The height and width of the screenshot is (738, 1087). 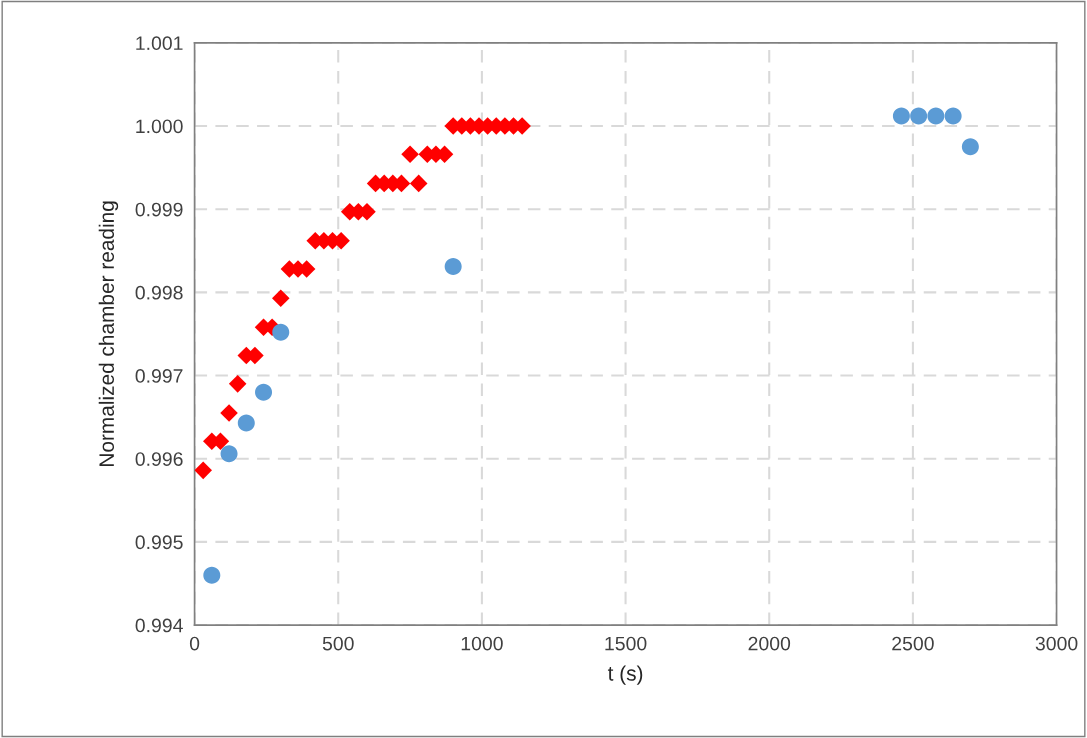 What do you see at coordinates (159, 376) in the screenshot?
I see `y-tick-label: 0.997` at bounding box center [159, 376].